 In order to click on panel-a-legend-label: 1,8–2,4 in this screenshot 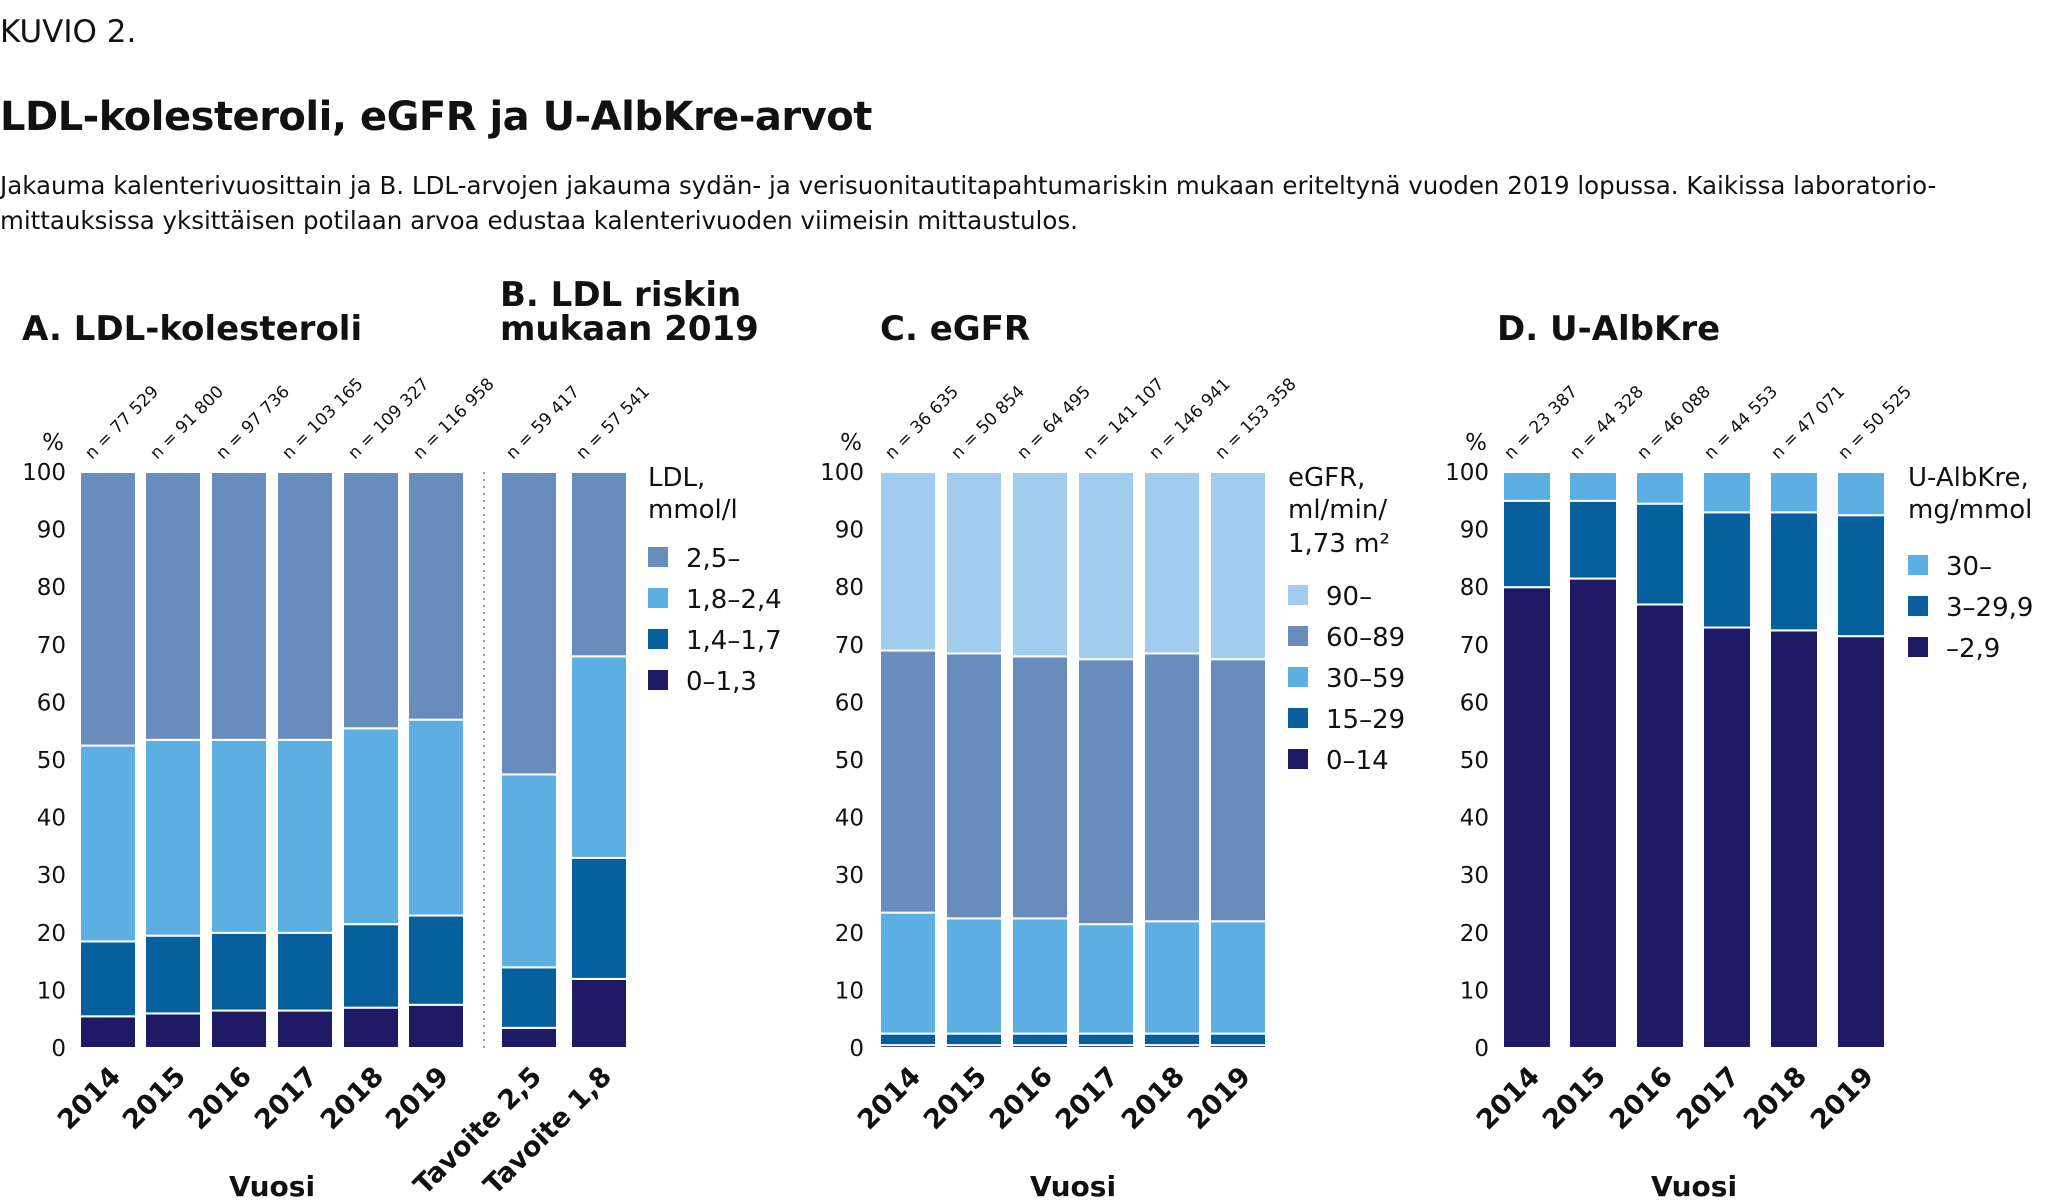, I will do `click(734, 600)`.